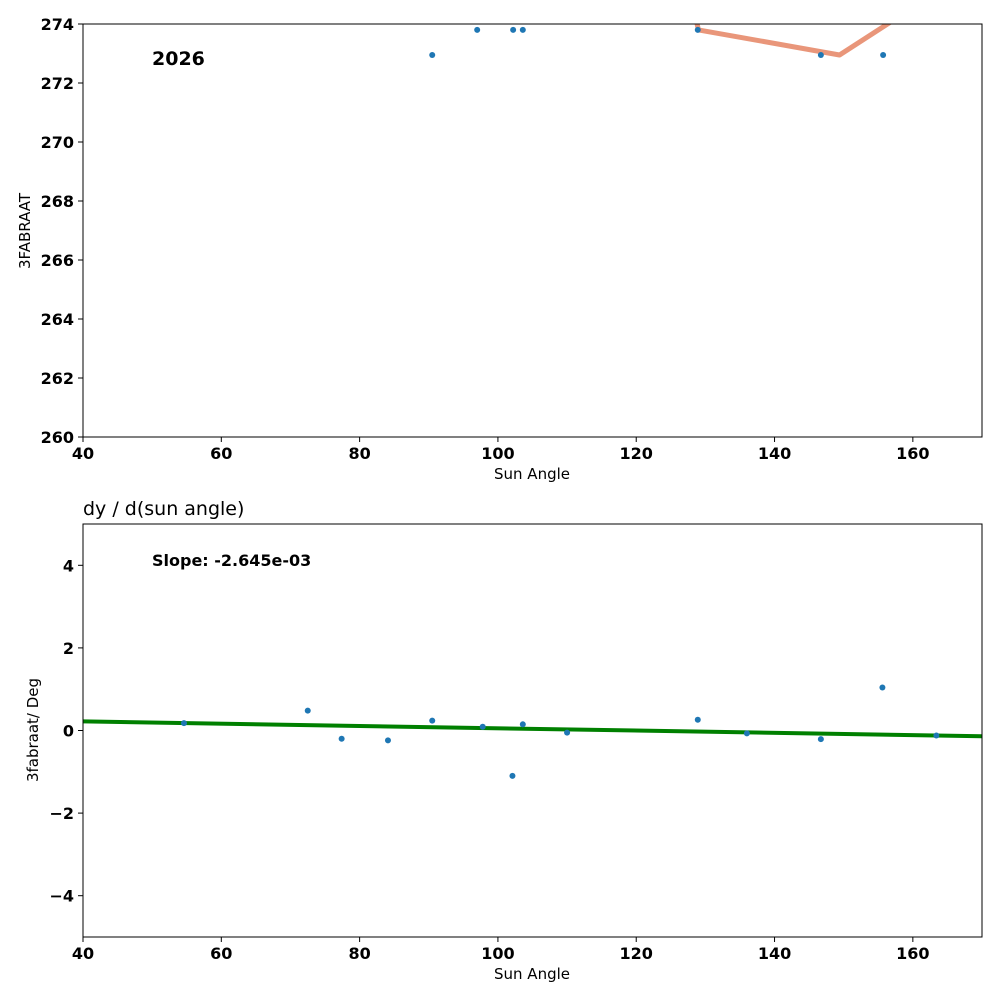  What do you see at coordinates (793, 41) in the screenshot?
I see `top-series-line-fit` at bounding box center [793, 41].